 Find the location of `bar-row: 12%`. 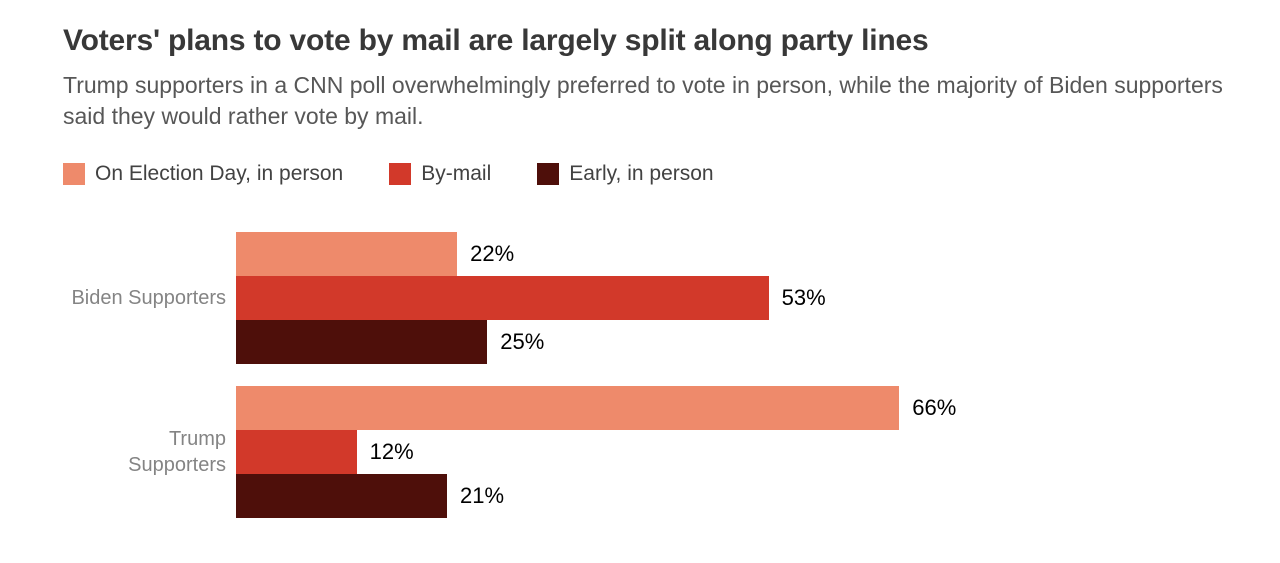

bar-row: 12% is located at coordinates (738, 452).